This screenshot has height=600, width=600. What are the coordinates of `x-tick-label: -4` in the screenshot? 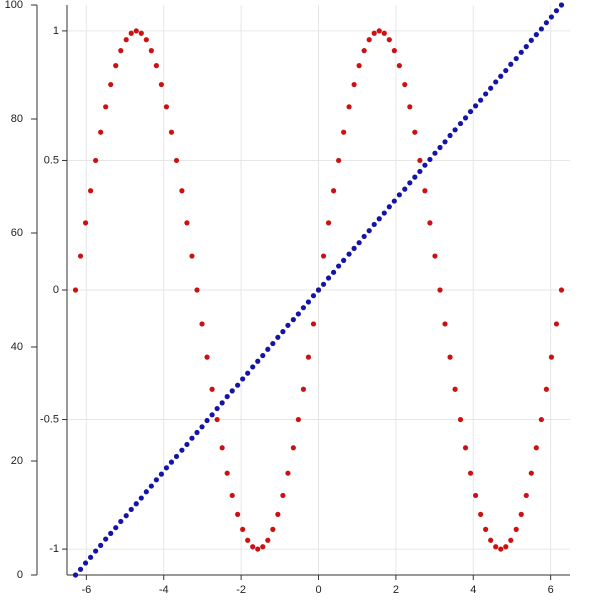 It's located at (164, 590).